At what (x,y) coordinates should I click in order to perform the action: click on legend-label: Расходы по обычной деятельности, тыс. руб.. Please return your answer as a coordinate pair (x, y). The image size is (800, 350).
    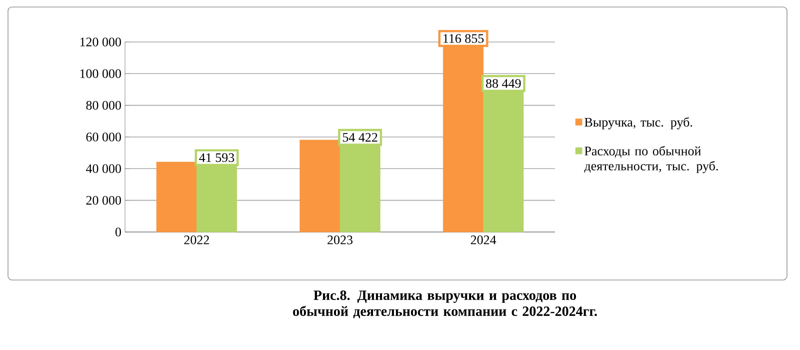
    Looking at the image, I should click on (651, 160).